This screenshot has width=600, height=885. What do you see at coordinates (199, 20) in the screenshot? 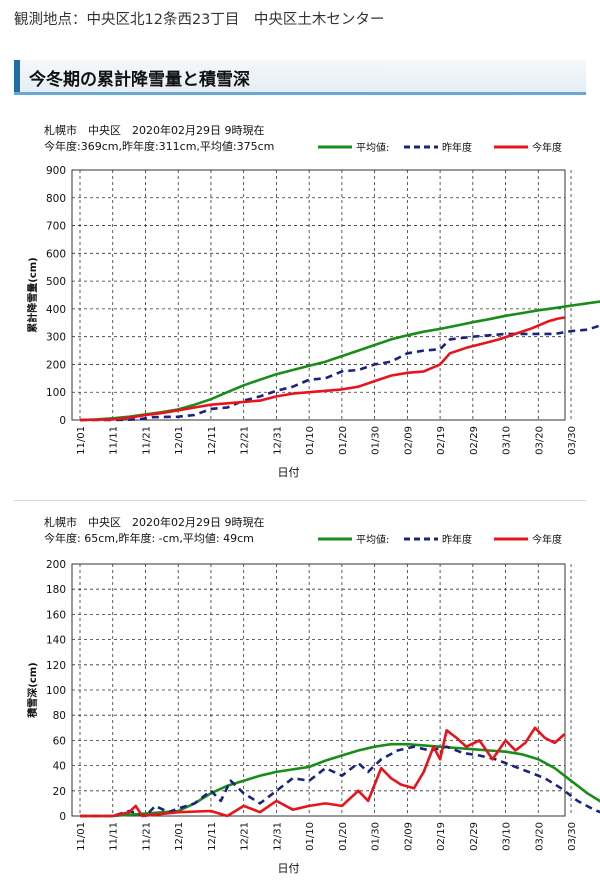
I see `observation-location: 観測地点：中央区北12条西23丁目 中央区土木センター` at bounding box center [199, 20].